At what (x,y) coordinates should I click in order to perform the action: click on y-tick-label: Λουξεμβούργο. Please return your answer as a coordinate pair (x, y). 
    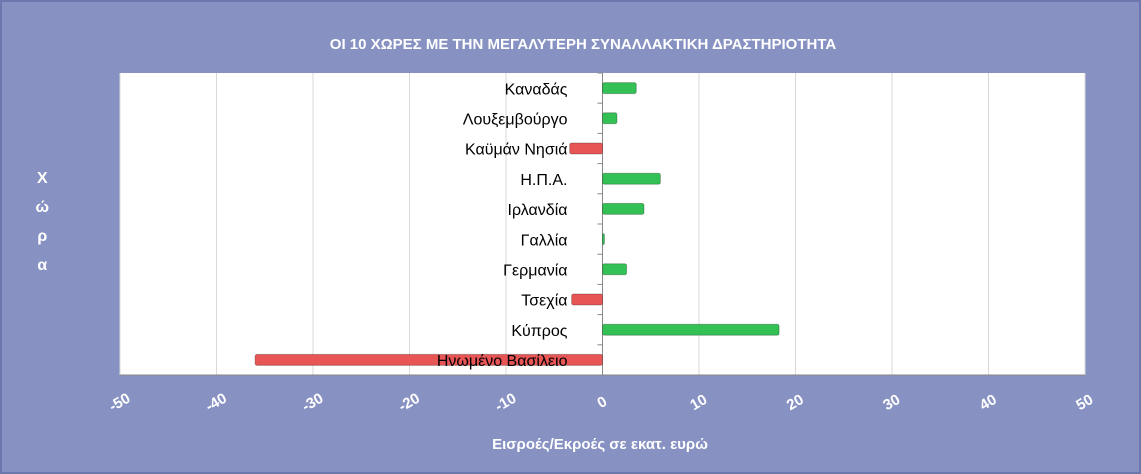
    Looking at the image, I should click on (515, 120).